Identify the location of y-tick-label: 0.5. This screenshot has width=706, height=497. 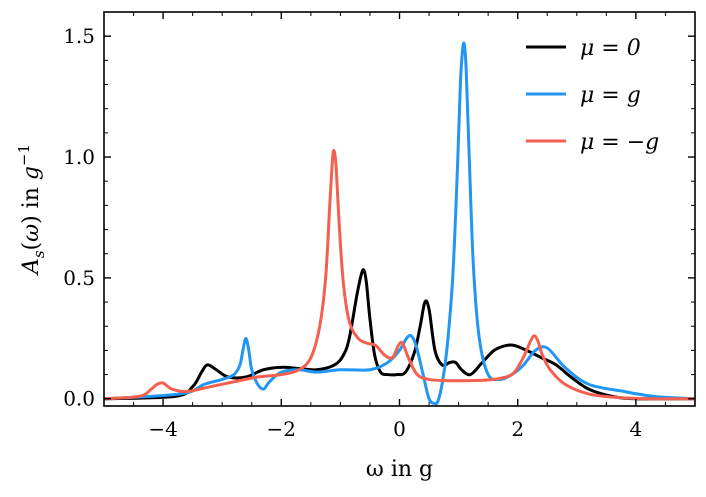
(79, 278).